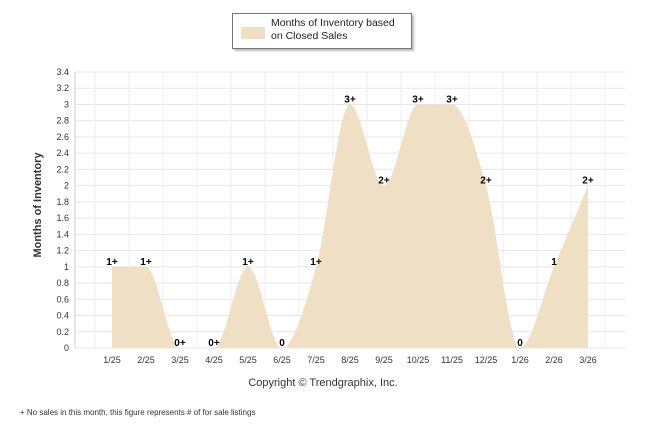  What do you see at coordinates (384, 360) in the screenshot?
I see `x-tick-label: 9/25` at bounding box center [384, 360].